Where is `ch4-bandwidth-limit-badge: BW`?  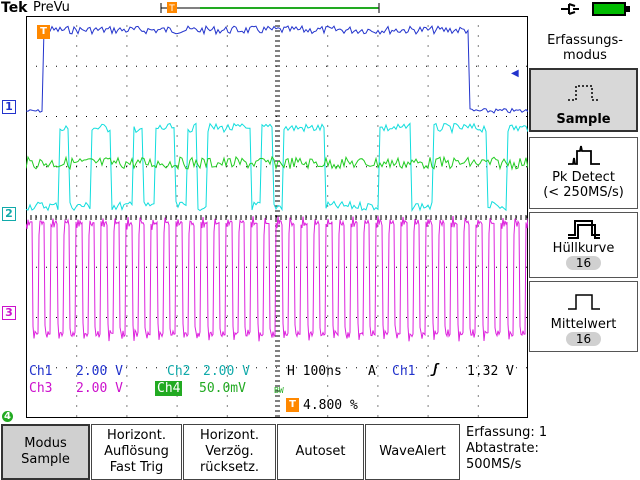
ch4-bandwidth-limit-badge: BW is located at coordinates (279, 390).